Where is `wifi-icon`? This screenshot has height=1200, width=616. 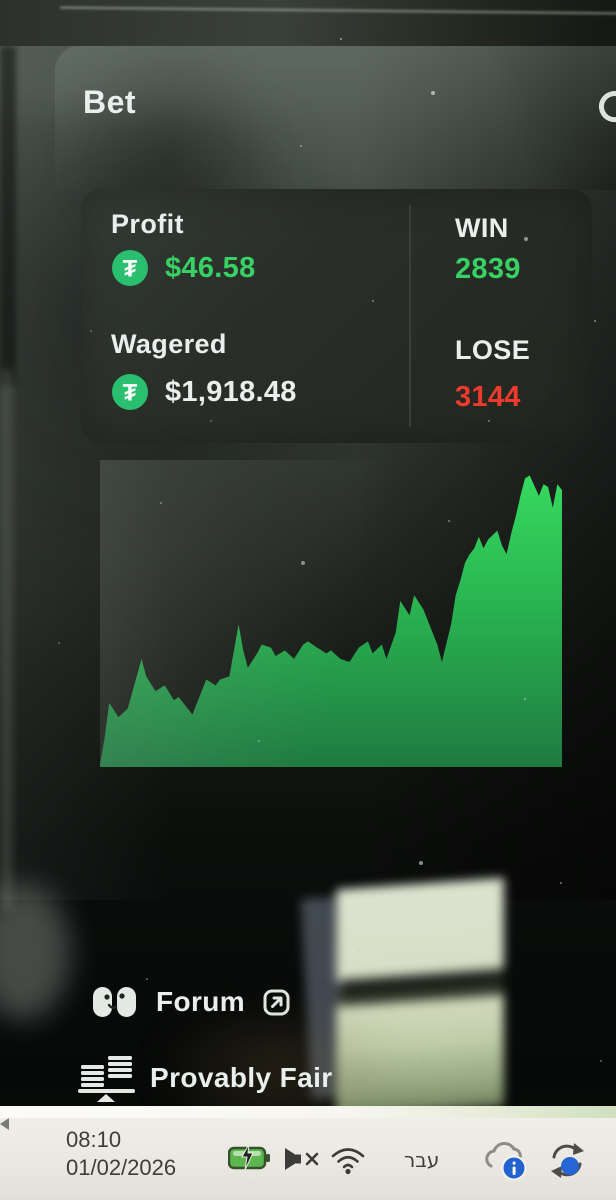 wifi-icon is located at coordinates (348, 1161).